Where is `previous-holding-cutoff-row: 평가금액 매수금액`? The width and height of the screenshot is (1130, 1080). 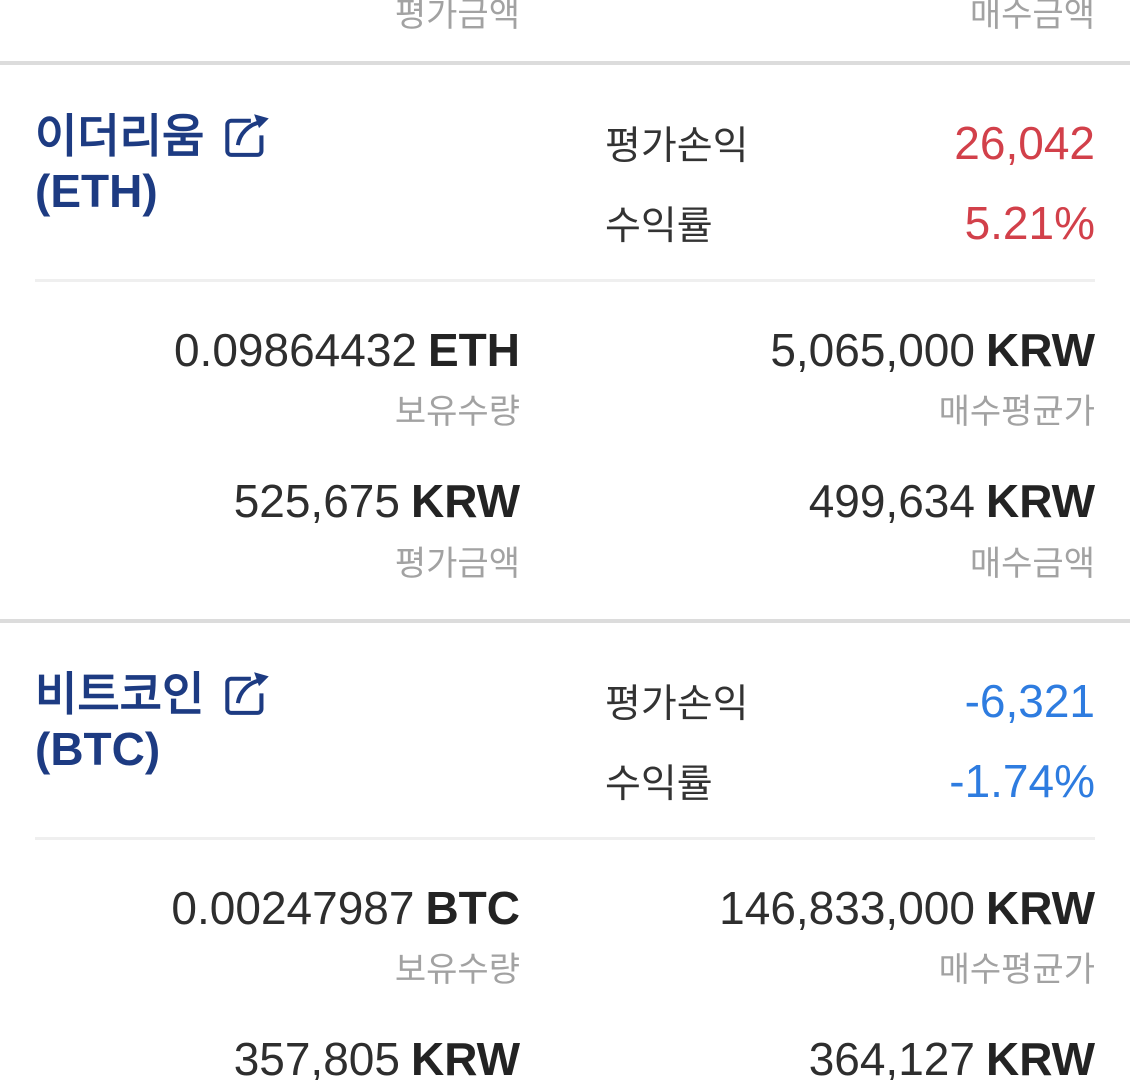
previous-holding-cutoff-row: 평가금액 매수금액 is located at coordinates (565, 30).